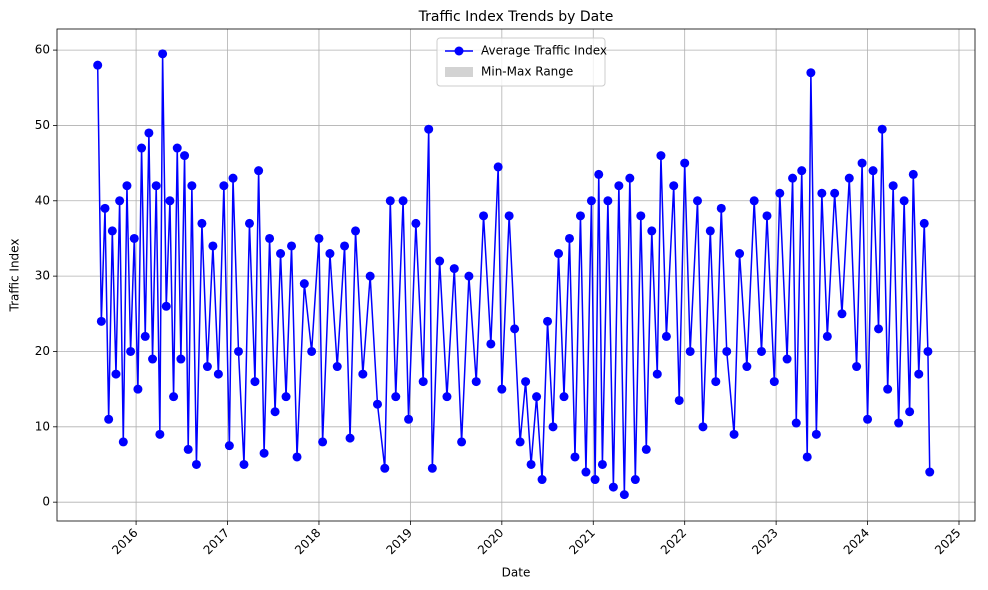 This screenshot has height=590, width=988. What do you see at coordinates (42, 125) in the screenshot?
I see `y-tick-label: 50` at bounding box center [42, 125].